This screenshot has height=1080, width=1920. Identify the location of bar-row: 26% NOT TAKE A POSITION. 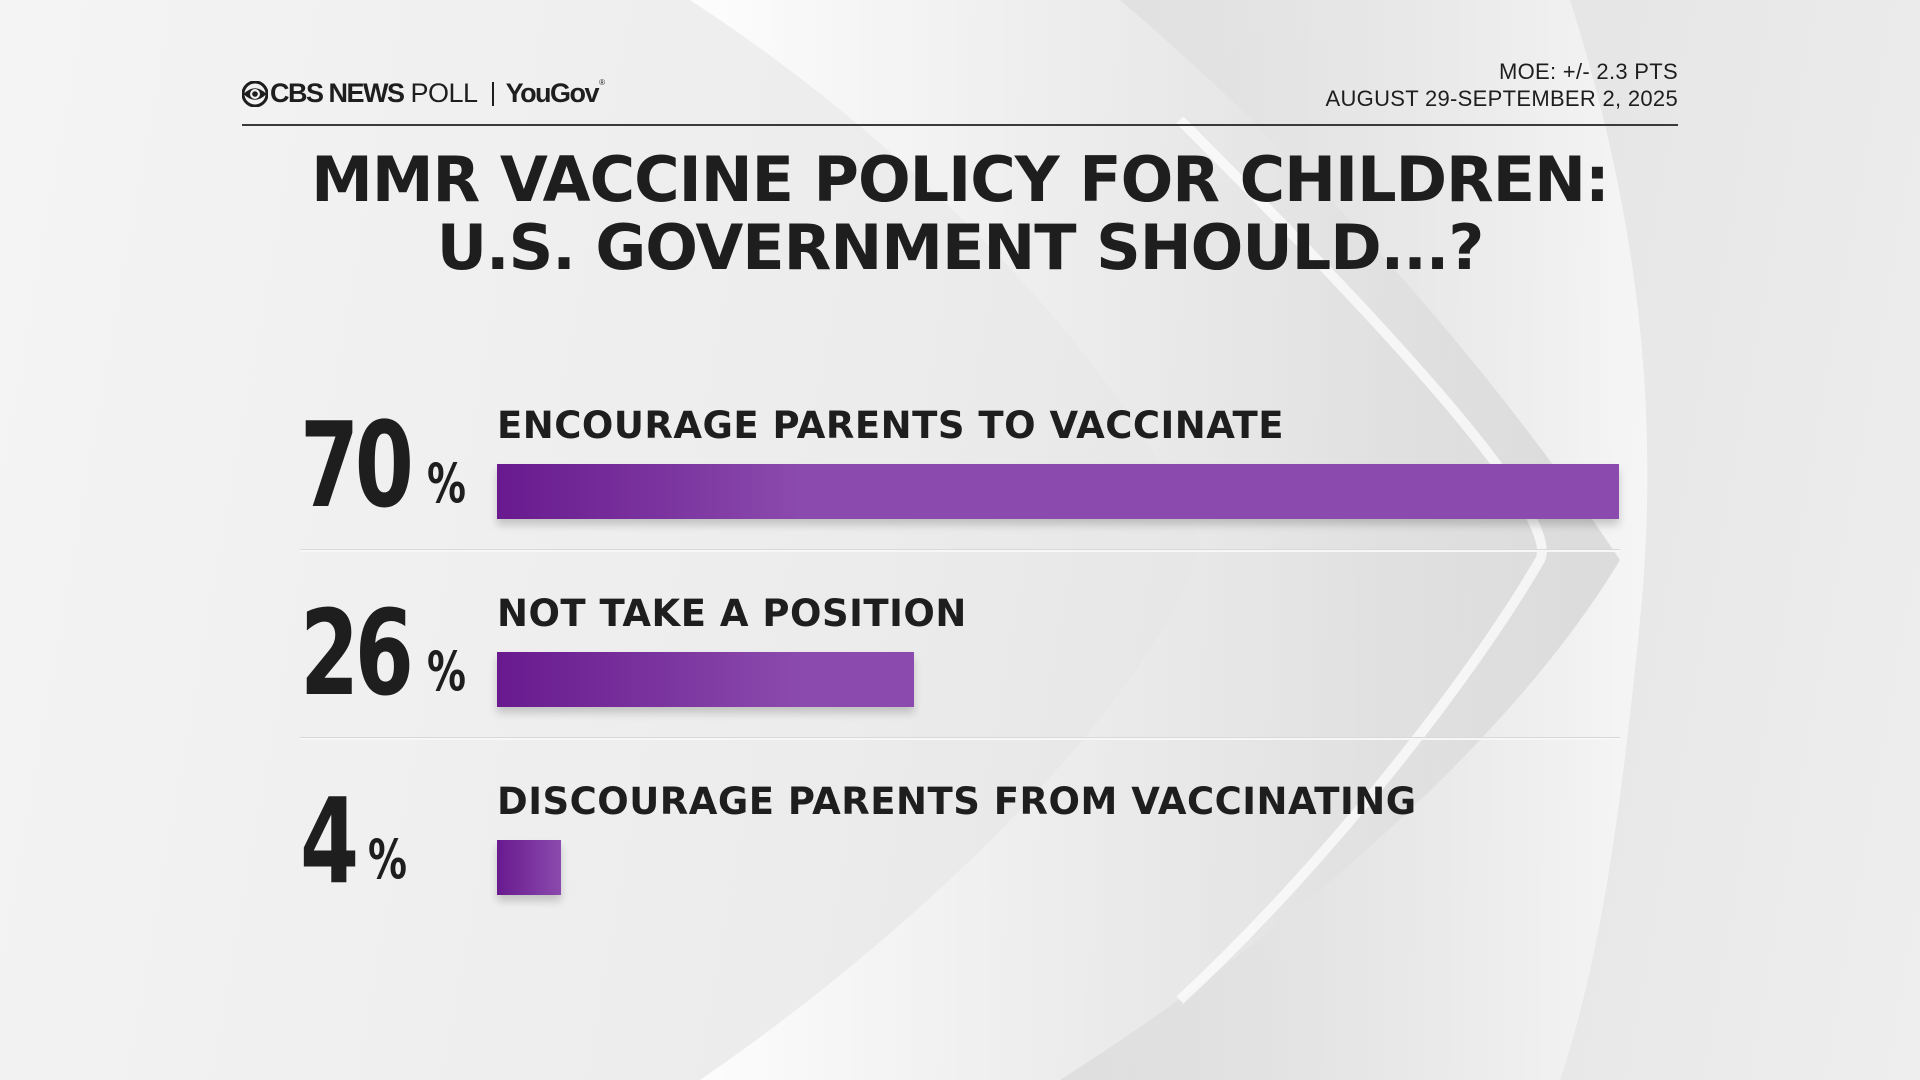
(960, 663).